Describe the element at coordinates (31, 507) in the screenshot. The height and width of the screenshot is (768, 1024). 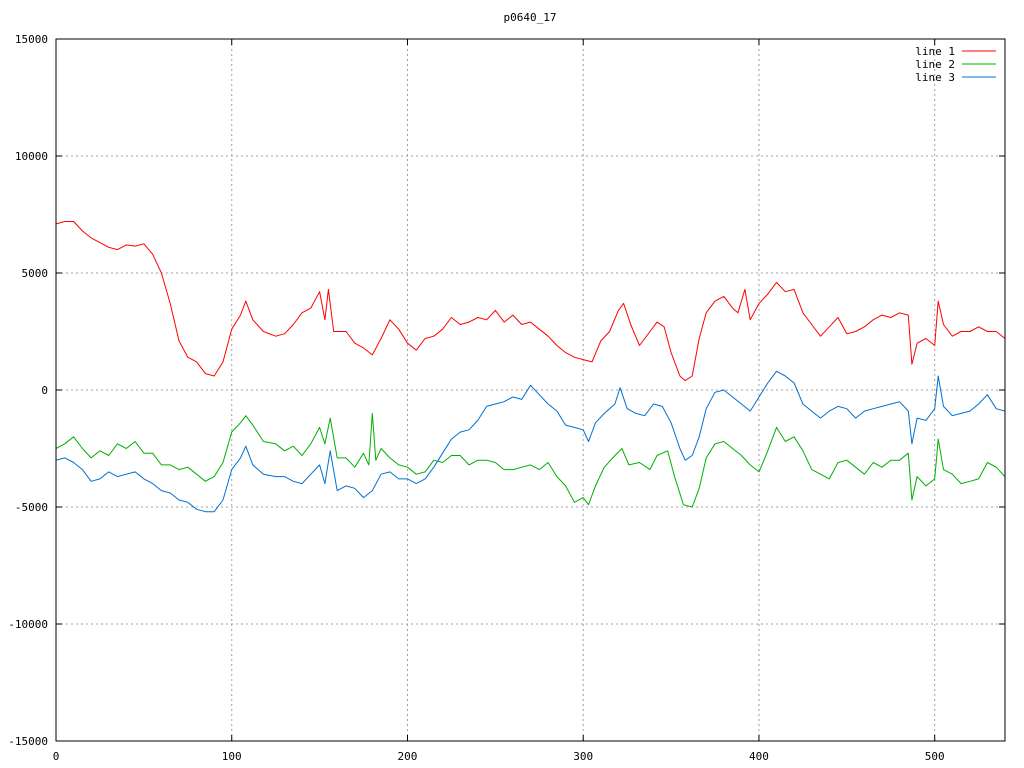
I see `y-tick-label: -5000` at that location.